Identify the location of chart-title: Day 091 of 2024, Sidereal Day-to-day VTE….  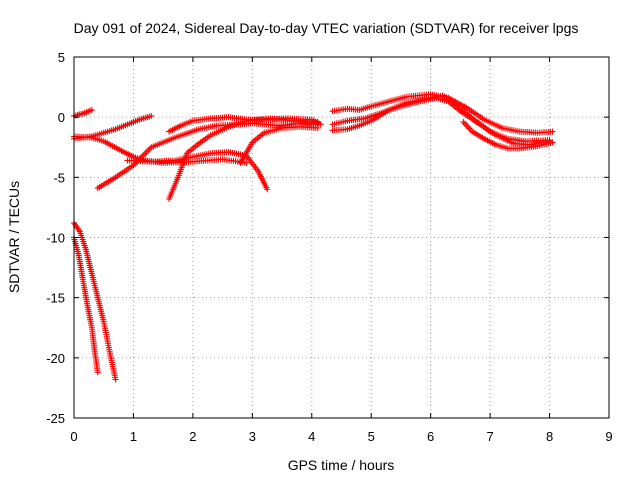
(326, 28).